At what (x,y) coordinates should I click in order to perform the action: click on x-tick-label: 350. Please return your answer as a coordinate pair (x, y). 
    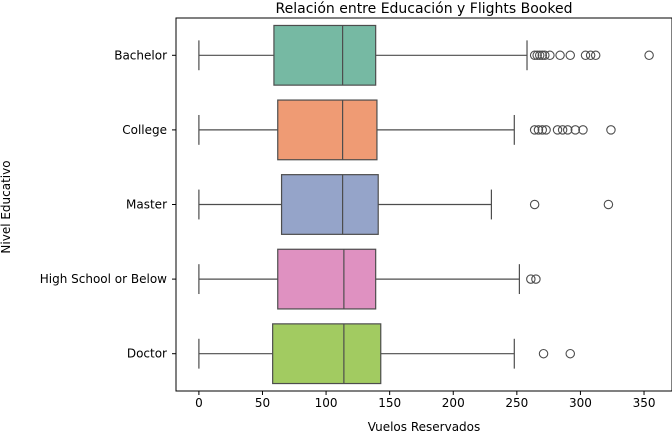
    Looking at the image, I should click on (644, 403).